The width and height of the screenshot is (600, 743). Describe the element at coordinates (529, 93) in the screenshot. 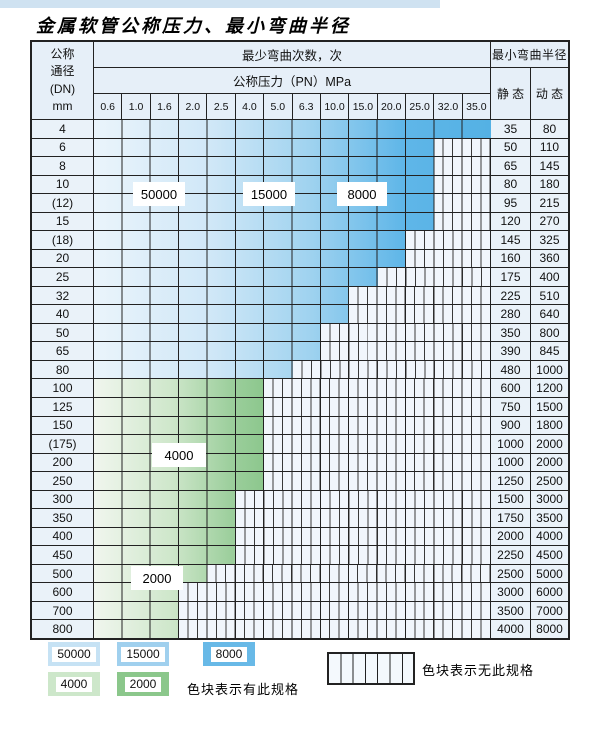

I see `static-dynamic-headers: 静 态 动 态` at that location.